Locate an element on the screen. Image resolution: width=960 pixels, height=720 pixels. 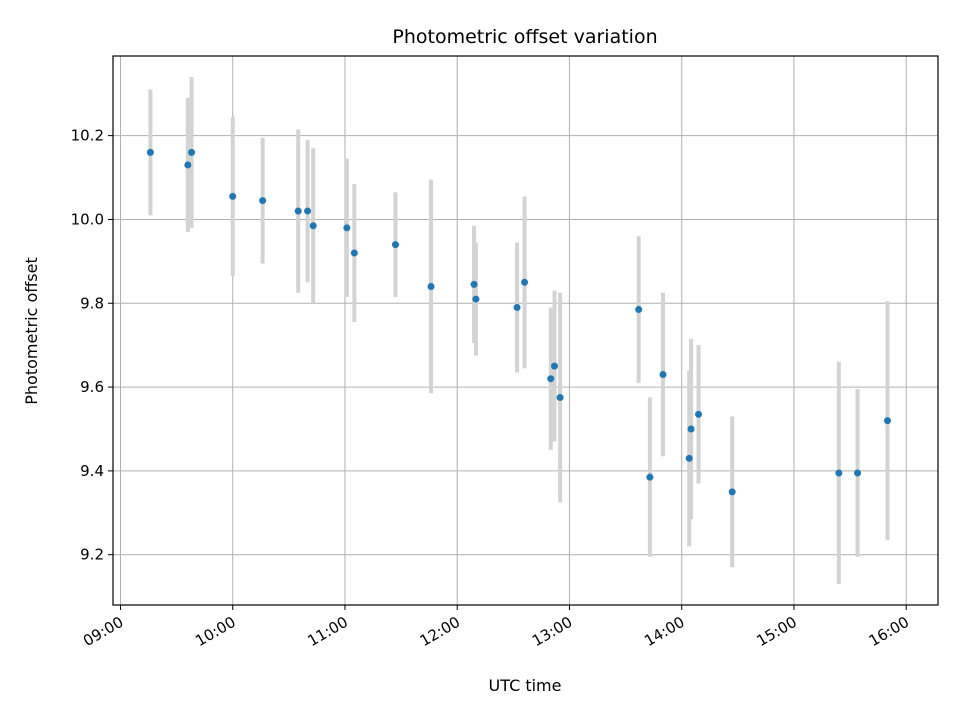
y-tick-label: 9.4 is located at coordinates (92, 471).